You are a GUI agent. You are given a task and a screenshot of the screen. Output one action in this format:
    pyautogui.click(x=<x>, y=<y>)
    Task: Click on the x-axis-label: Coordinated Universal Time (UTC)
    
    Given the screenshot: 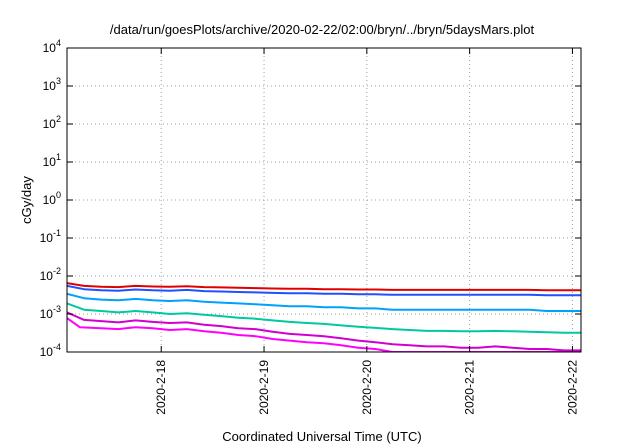 What is the action you would take?
    pyautogui.click(x=321, y=436)
    